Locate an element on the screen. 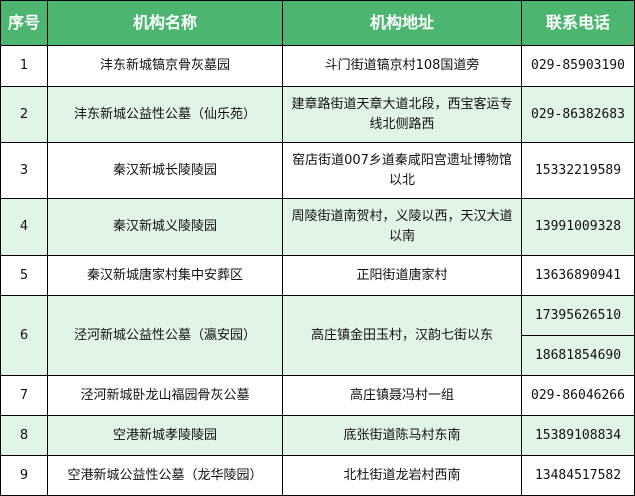 This screenshot has height=496, width=635. phone-number: 15389108834 is located at coordinates (578, 435).